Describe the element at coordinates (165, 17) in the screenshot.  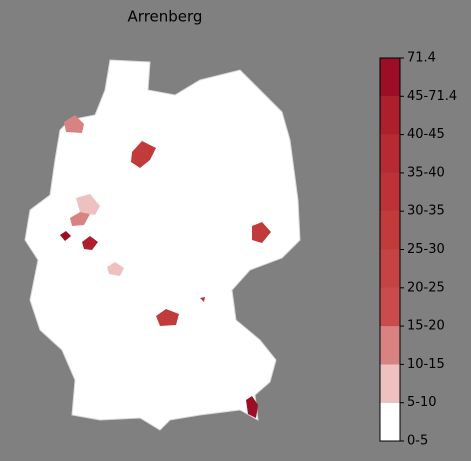
I see `map-title: Arrenberg` at that location.